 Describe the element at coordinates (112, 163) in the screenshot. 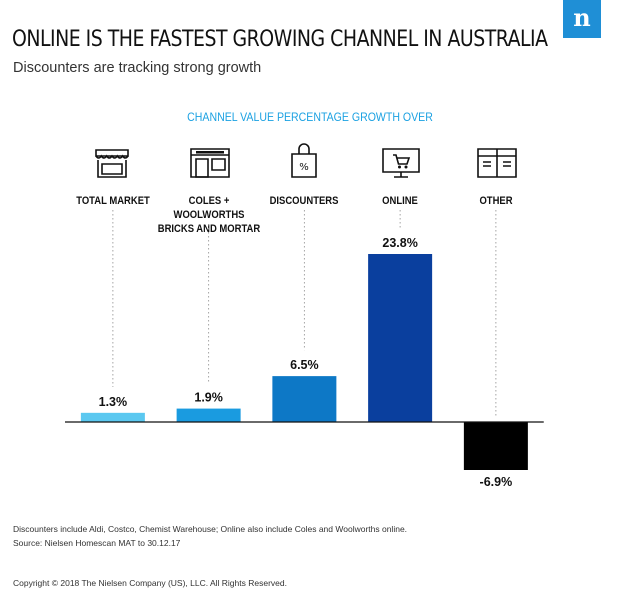

I see `storefront-icon` at that location.